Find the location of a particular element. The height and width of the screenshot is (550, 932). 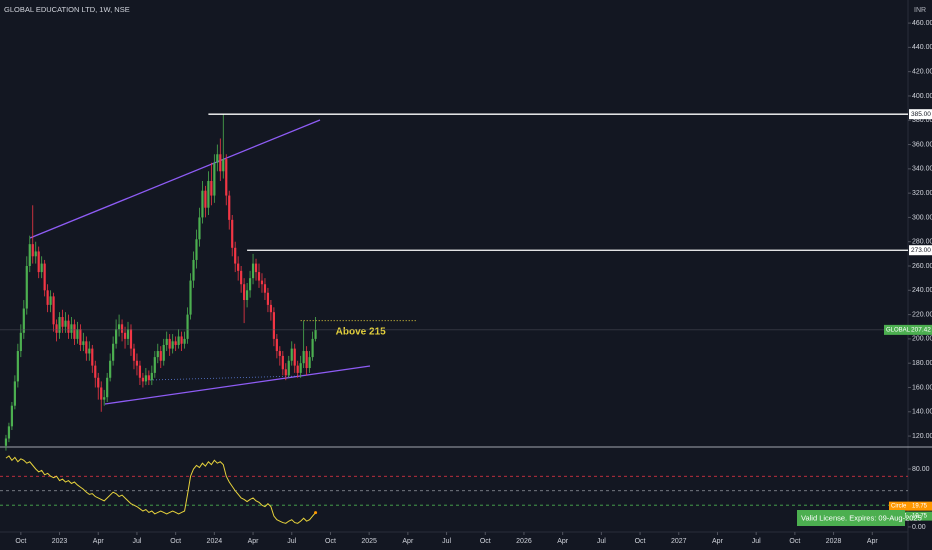

x-tick-label: 2026 is located at coordinates (524, 541).